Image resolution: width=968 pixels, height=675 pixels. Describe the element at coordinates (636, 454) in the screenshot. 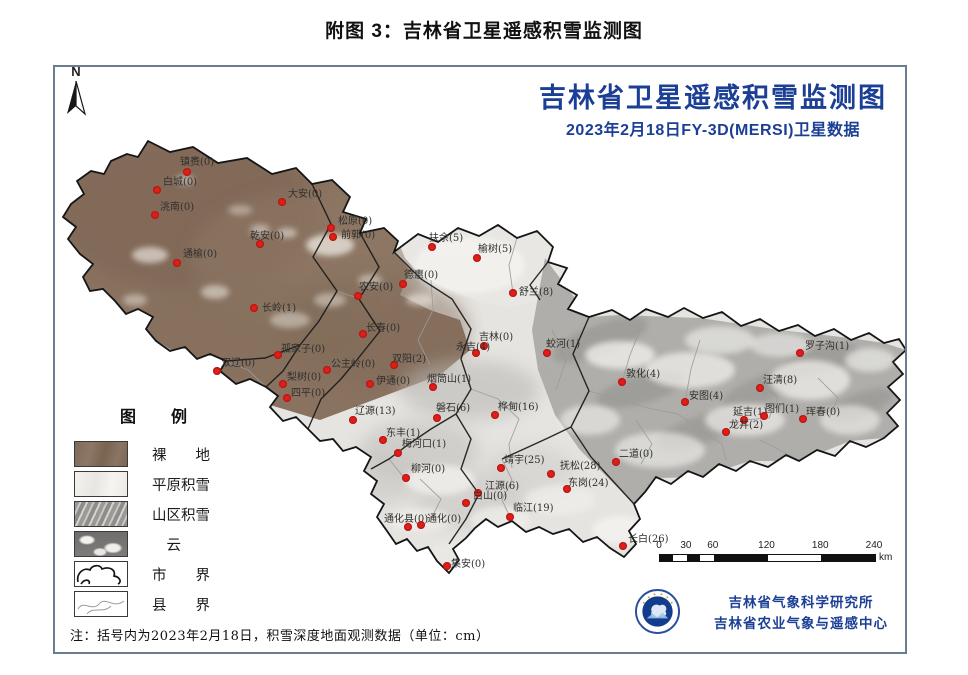

I see `station-label: 二道(0)` at that location.